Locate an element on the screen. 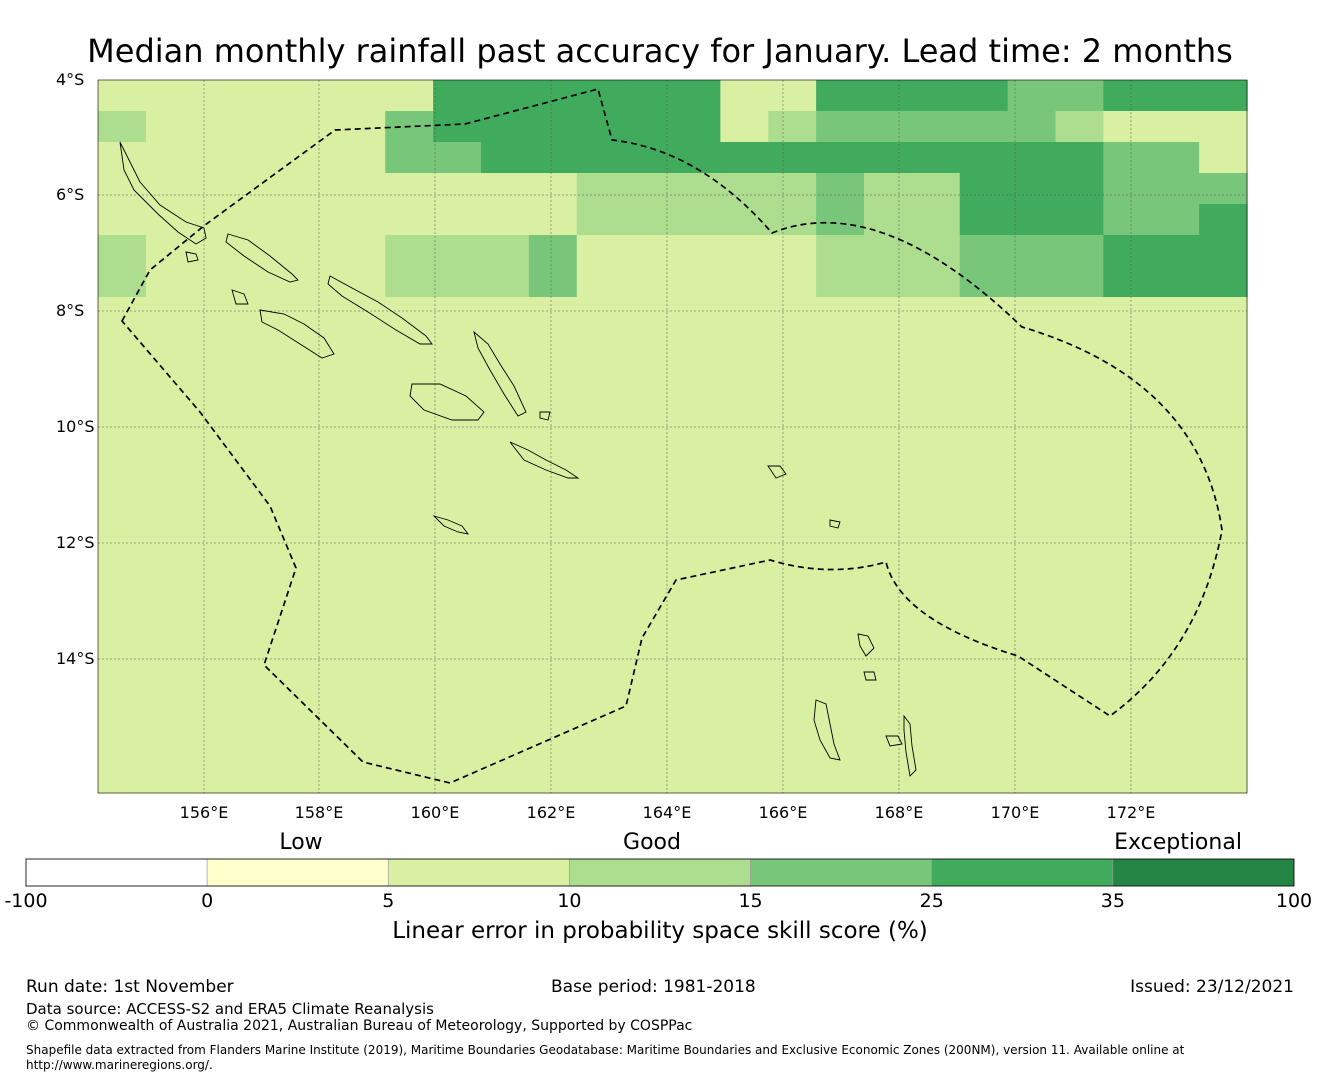 The image size is (1320, 1080). shortland-islands is located at coordinates (192, 257).